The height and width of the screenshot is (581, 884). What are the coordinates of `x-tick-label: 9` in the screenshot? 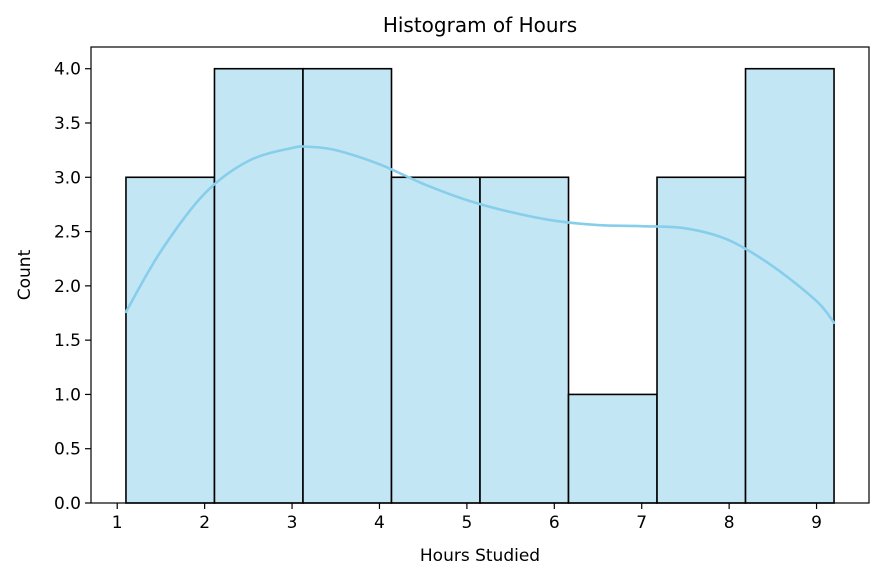 It's located at (816, 523).